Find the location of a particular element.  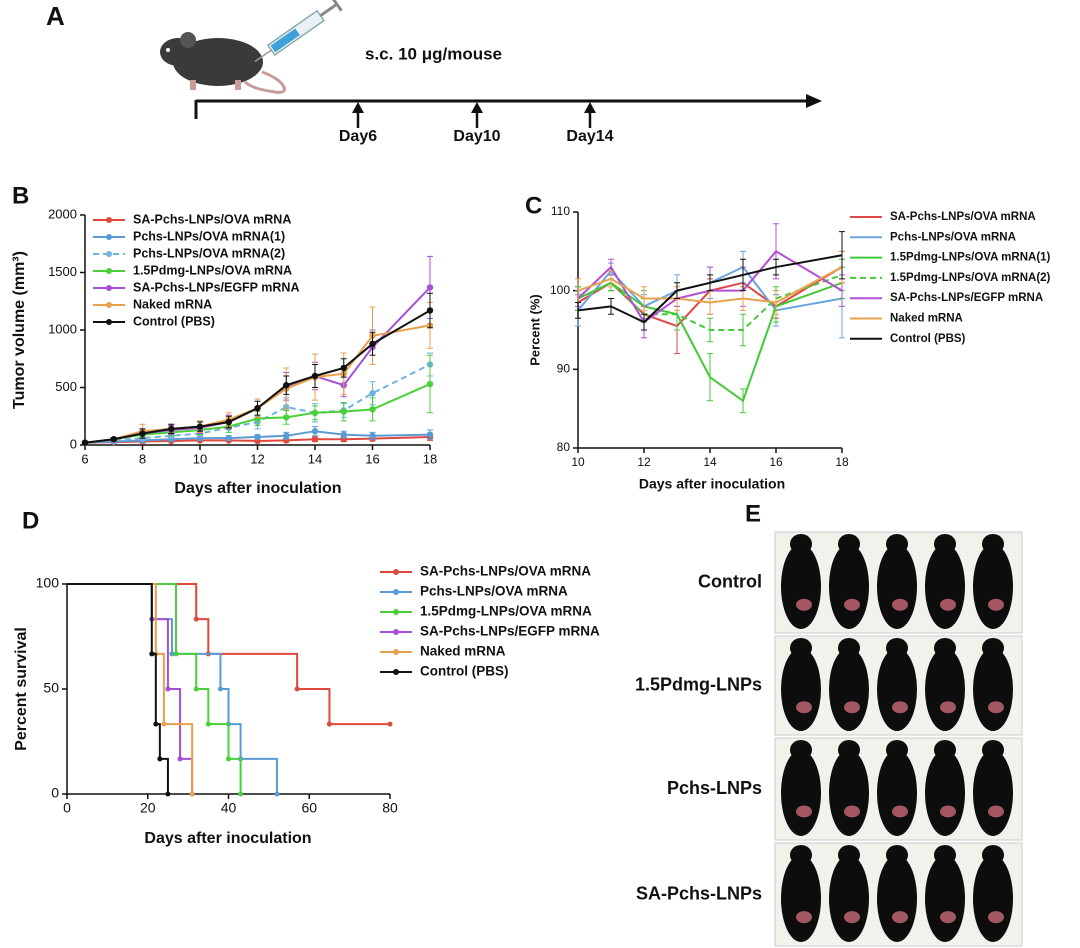

x-tick-label: 8 is located at coordinates (142, 458).